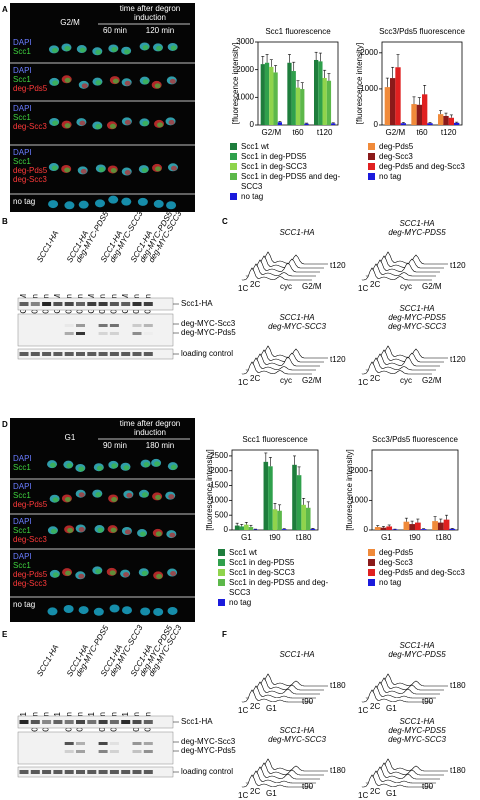 Image resolution: width=480 pixels, height=800 pixels. I want to click on channel-label: DAPI, so click(22, 556).